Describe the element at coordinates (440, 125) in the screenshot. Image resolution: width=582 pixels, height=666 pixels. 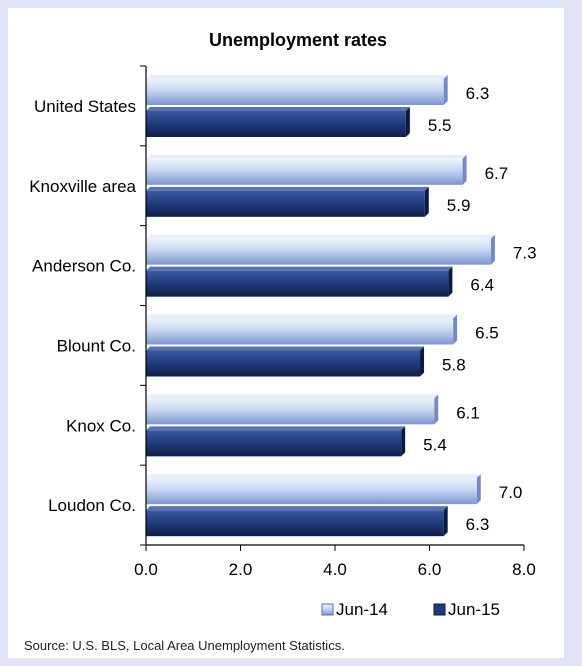
I see `data-label: 5.5` at that location.